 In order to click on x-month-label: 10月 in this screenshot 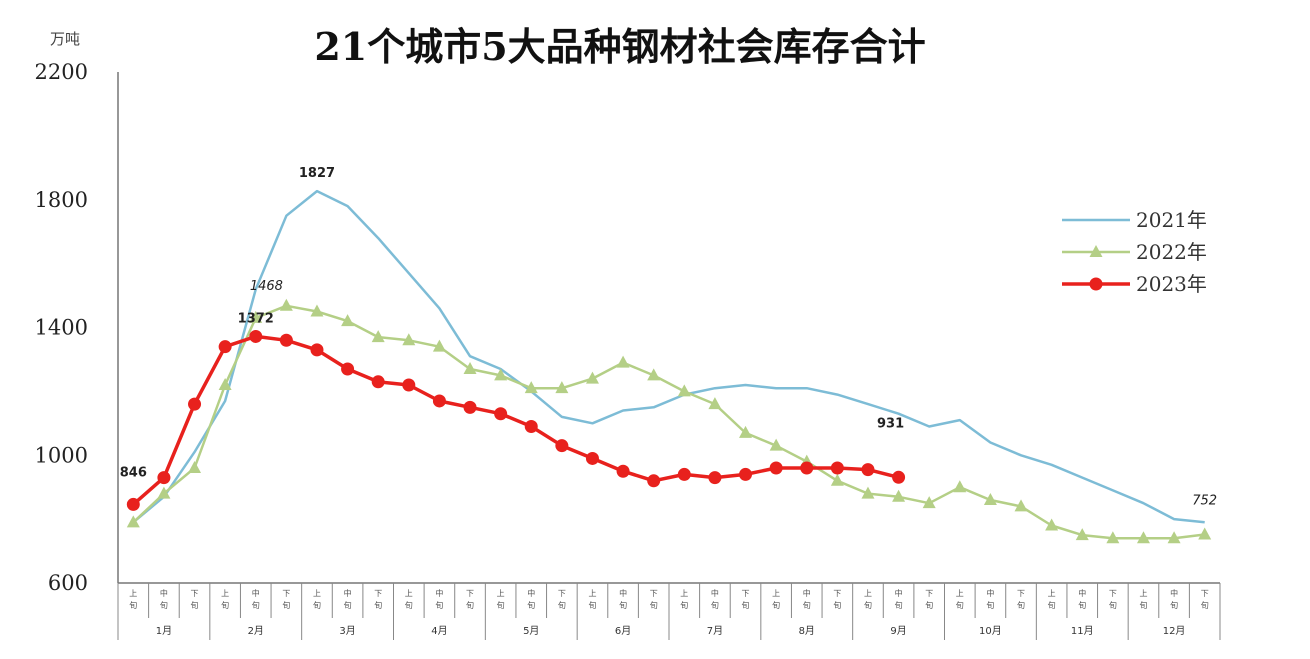, I will do `click(990, 631)`.